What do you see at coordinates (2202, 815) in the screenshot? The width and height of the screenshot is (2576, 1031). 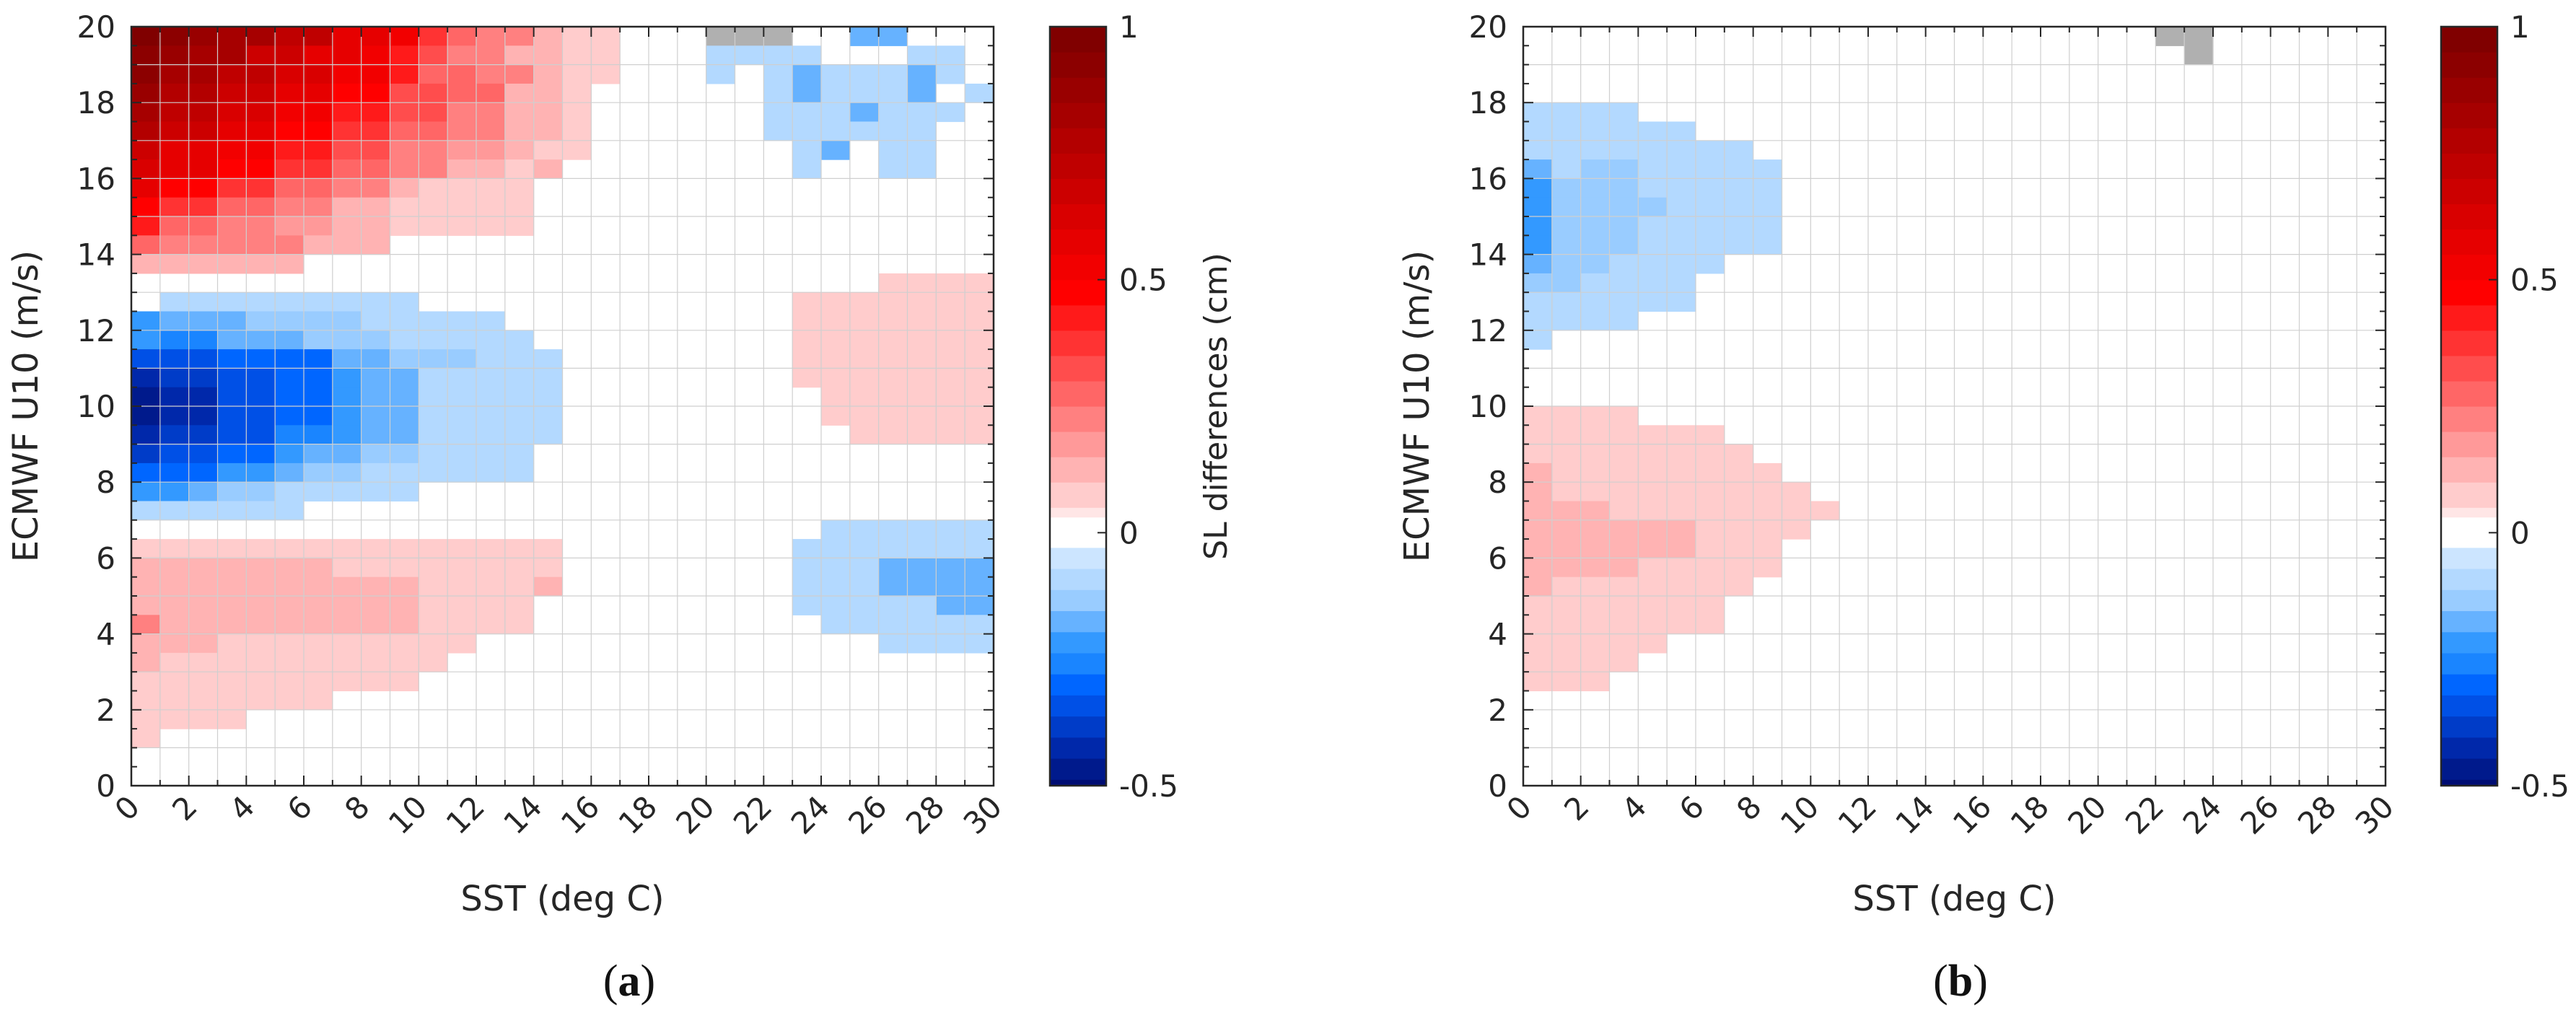 I see `x-tick-label: 24` at bounding box center [2202, 815].